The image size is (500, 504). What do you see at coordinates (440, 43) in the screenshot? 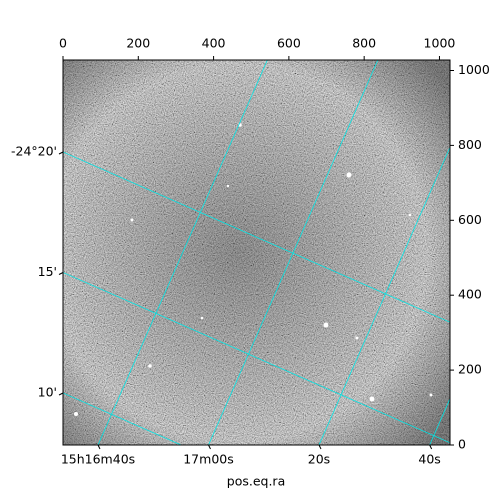
I see `x-tick-label: 1000` at bounding box center [440, 43].